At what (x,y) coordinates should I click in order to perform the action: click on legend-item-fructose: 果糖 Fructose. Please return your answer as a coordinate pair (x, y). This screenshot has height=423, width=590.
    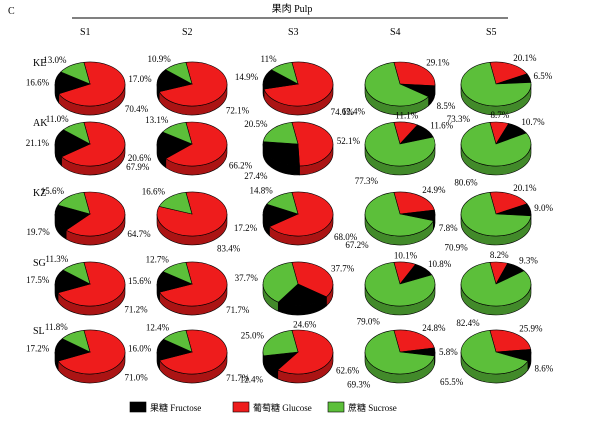
    Looking at the image, I should click on (165, 407).